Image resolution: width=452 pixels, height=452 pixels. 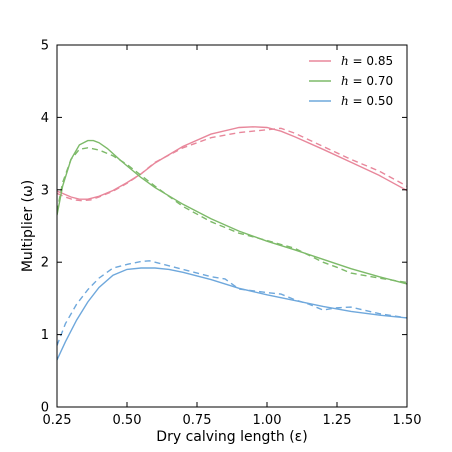 I want to click on legend-label: h = 0.50, so click(x=367, y=101).